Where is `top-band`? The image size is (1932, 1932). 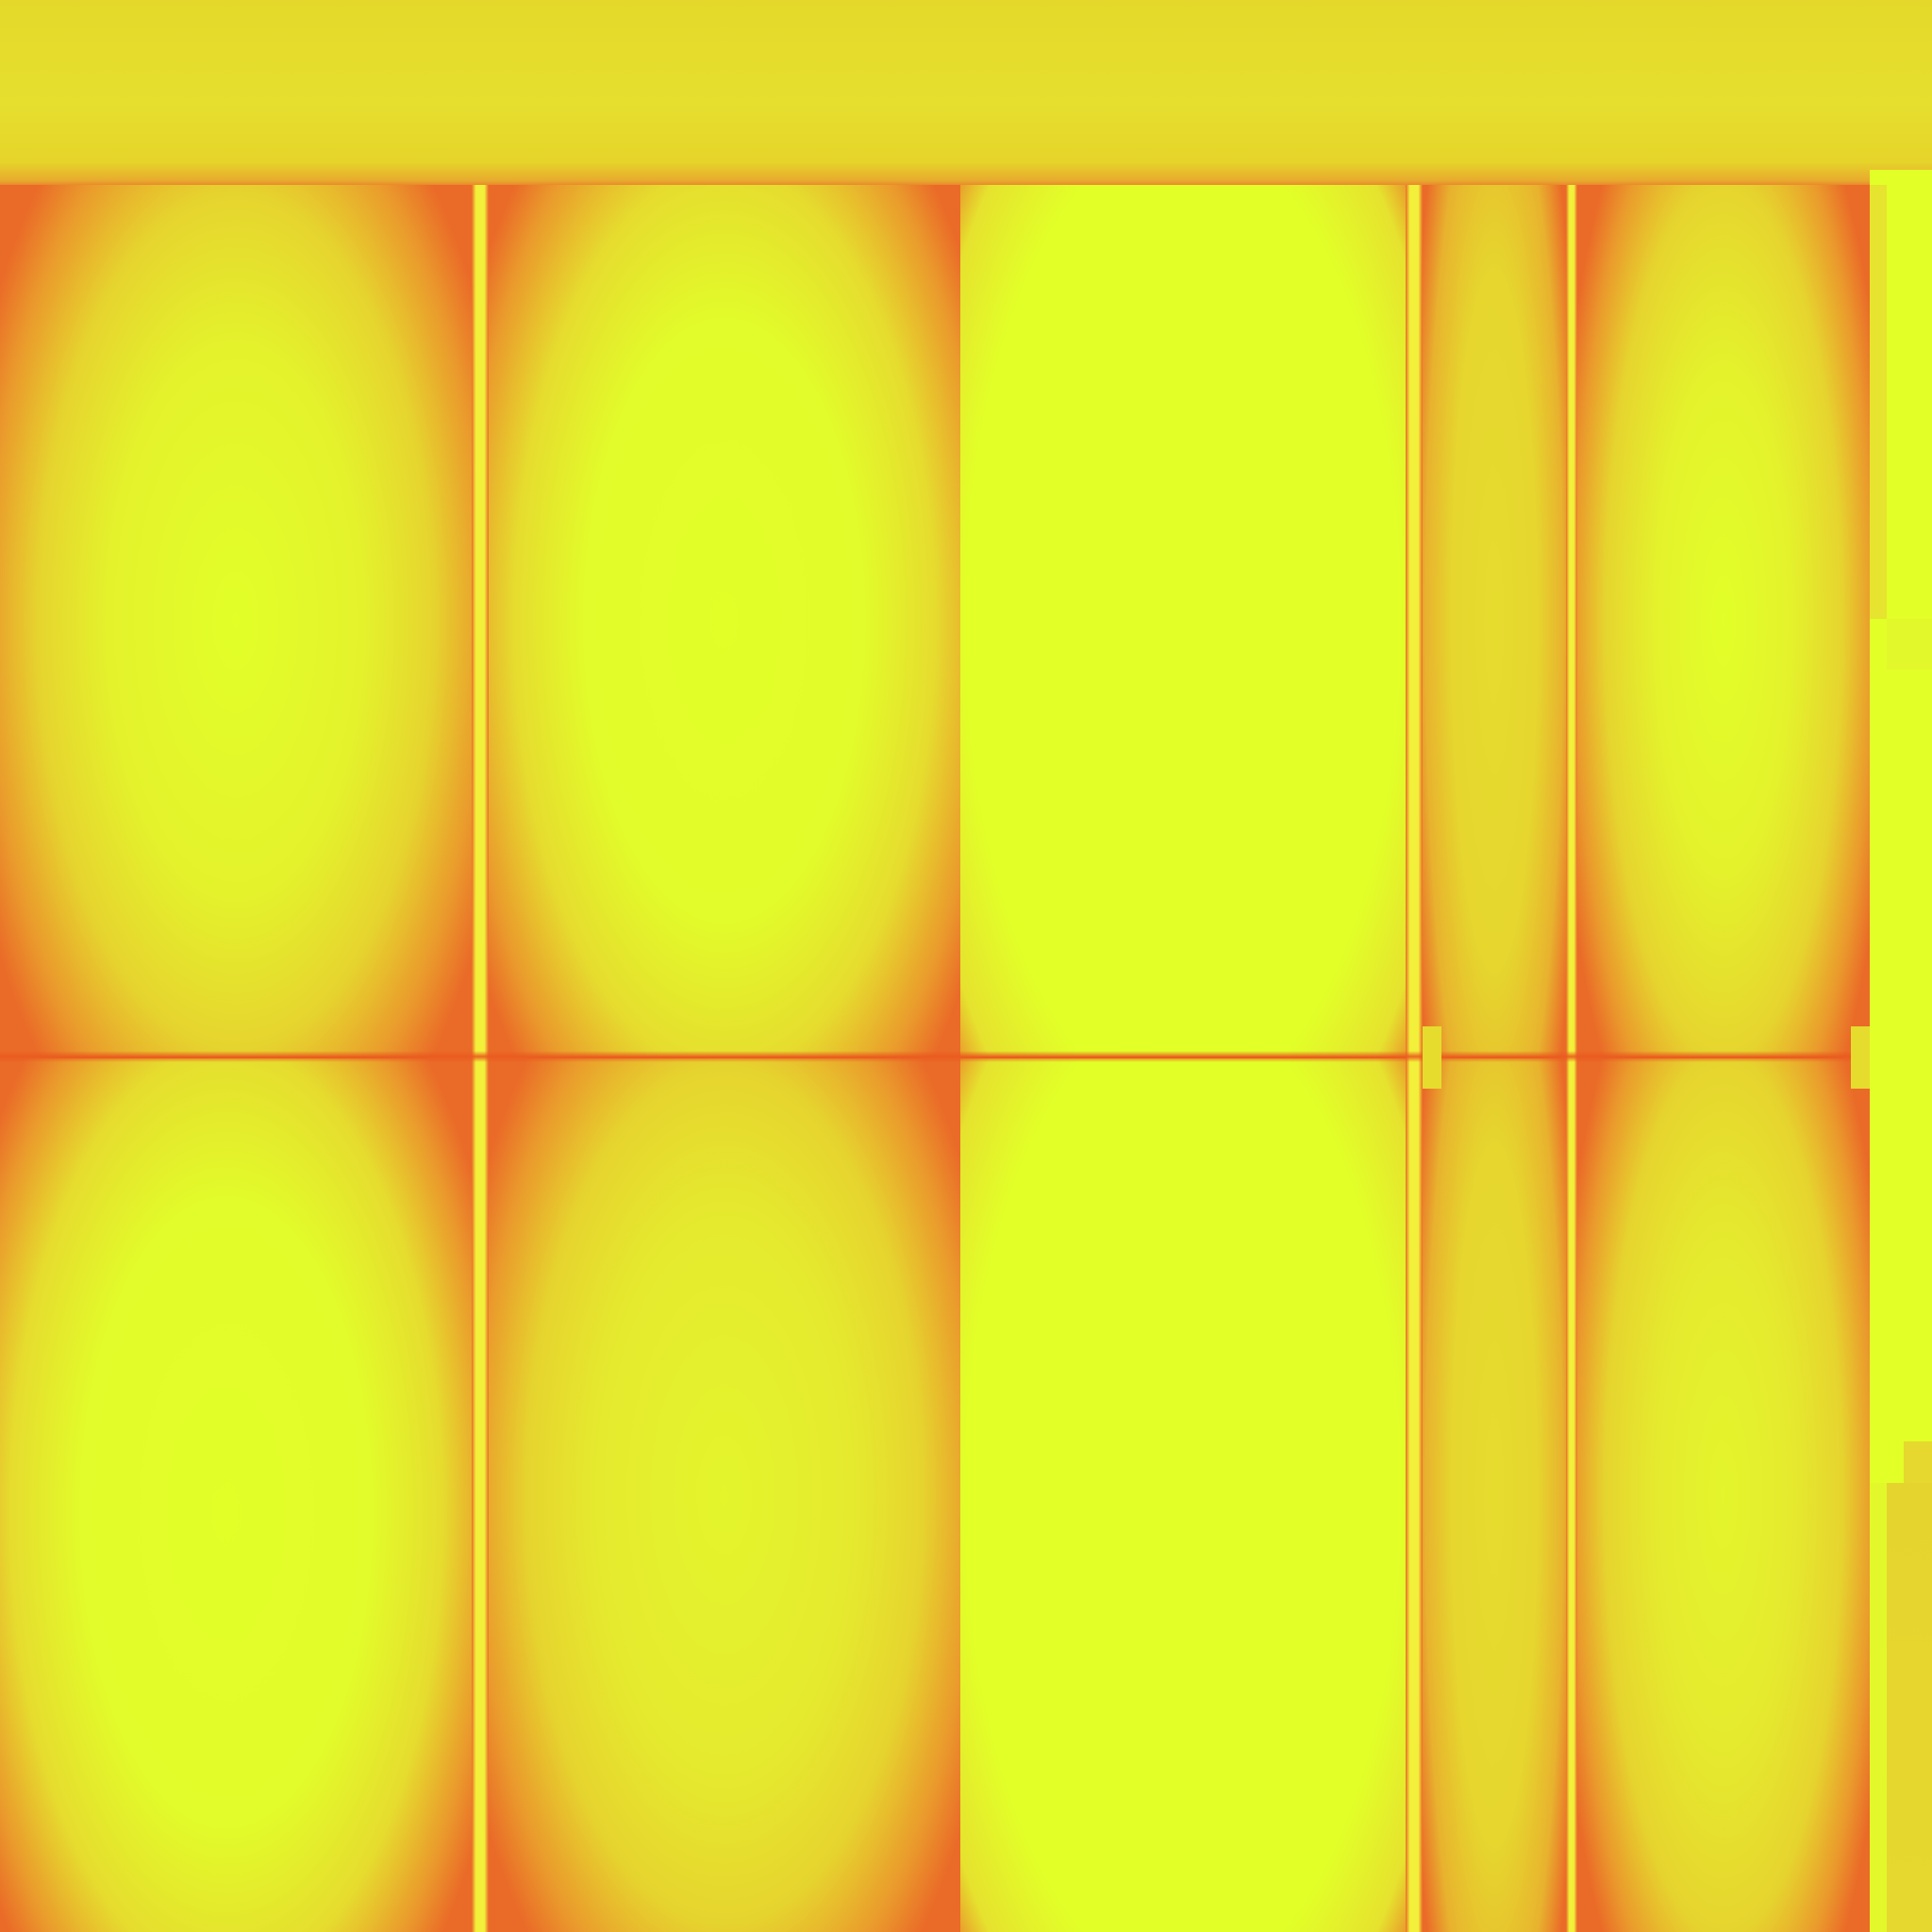 top-band is located at coordinates (966, 94).